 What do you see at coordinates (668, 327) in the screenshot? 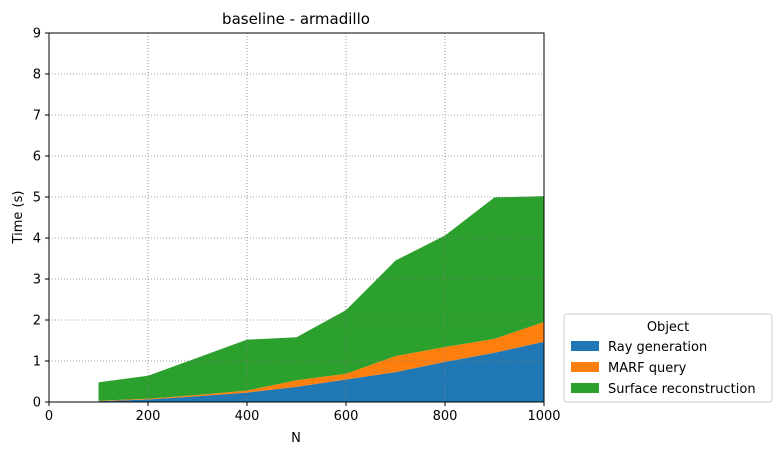
I see `legend-title: Object` at bounding box center [668, 327].